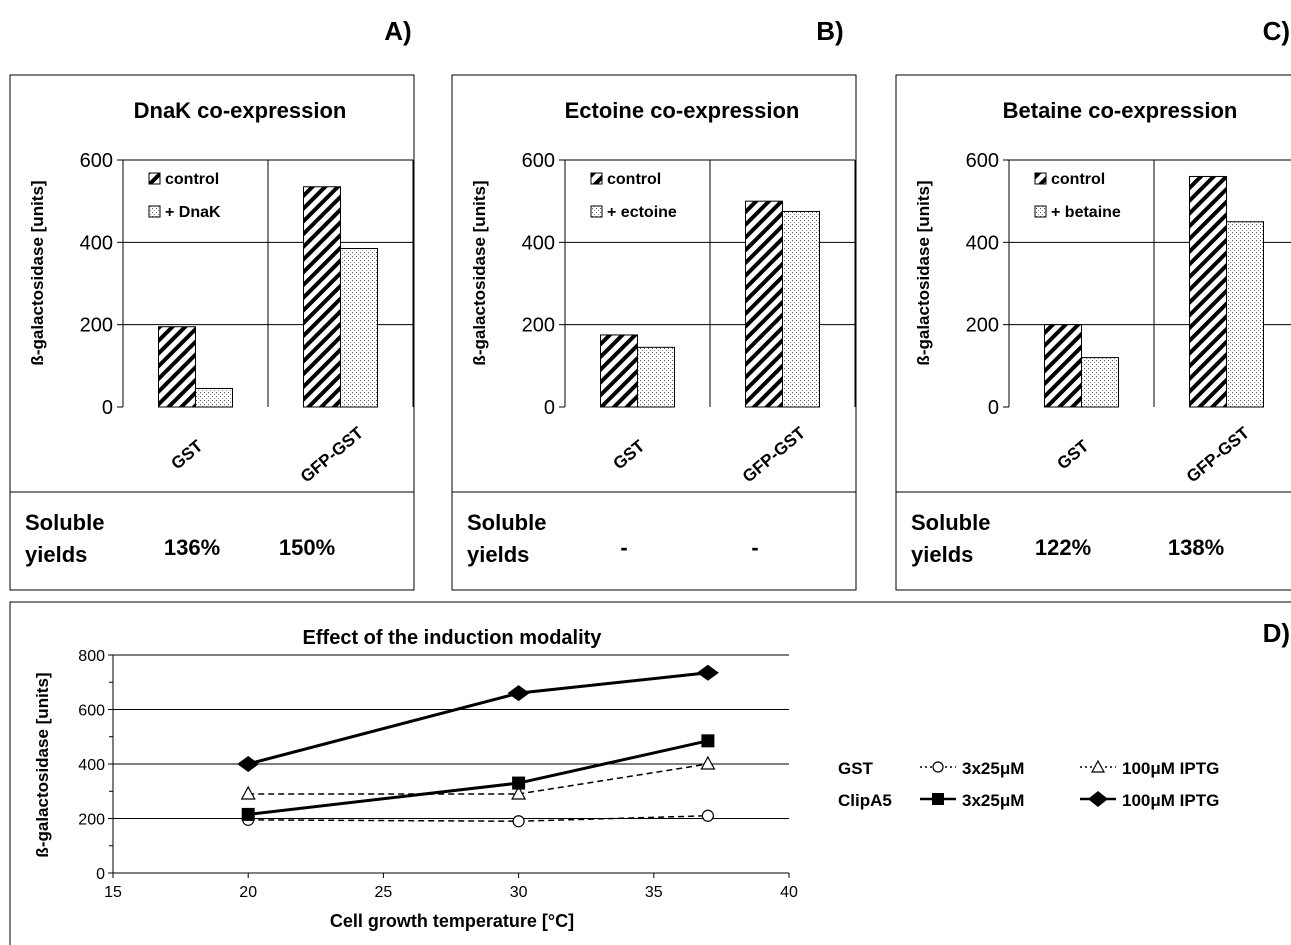 This screenshot has height=945, width=1291. Describe the element at coordinates (993, 768) in the screenshot. I see `legend-gst-3x25-text: 3x25μM` at that location.